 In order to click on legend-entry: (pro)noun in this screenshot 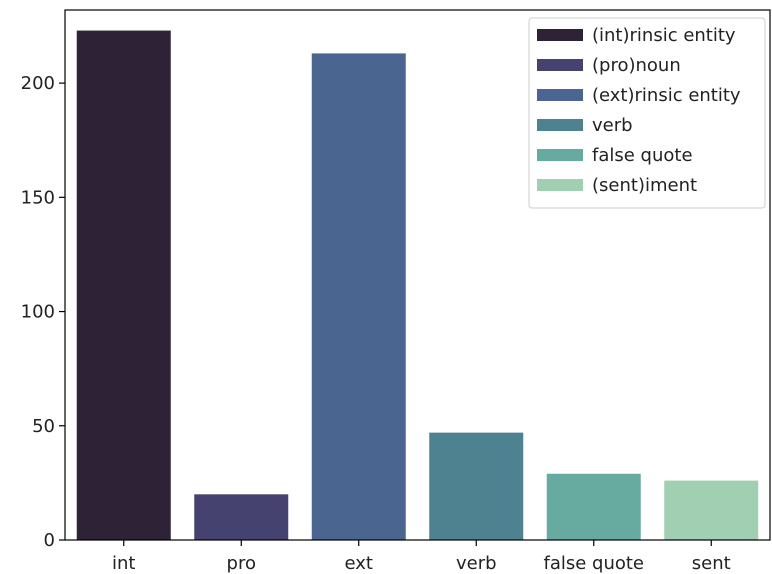, I will do `click(636, 65)`.